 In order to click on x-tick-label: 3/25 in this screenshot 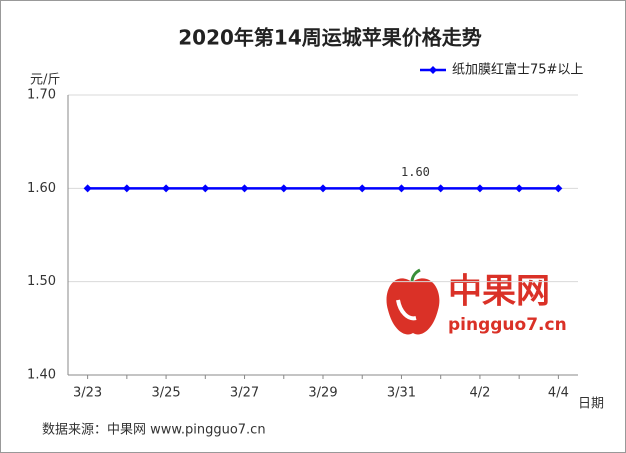, I will do `click(165, 393)`.